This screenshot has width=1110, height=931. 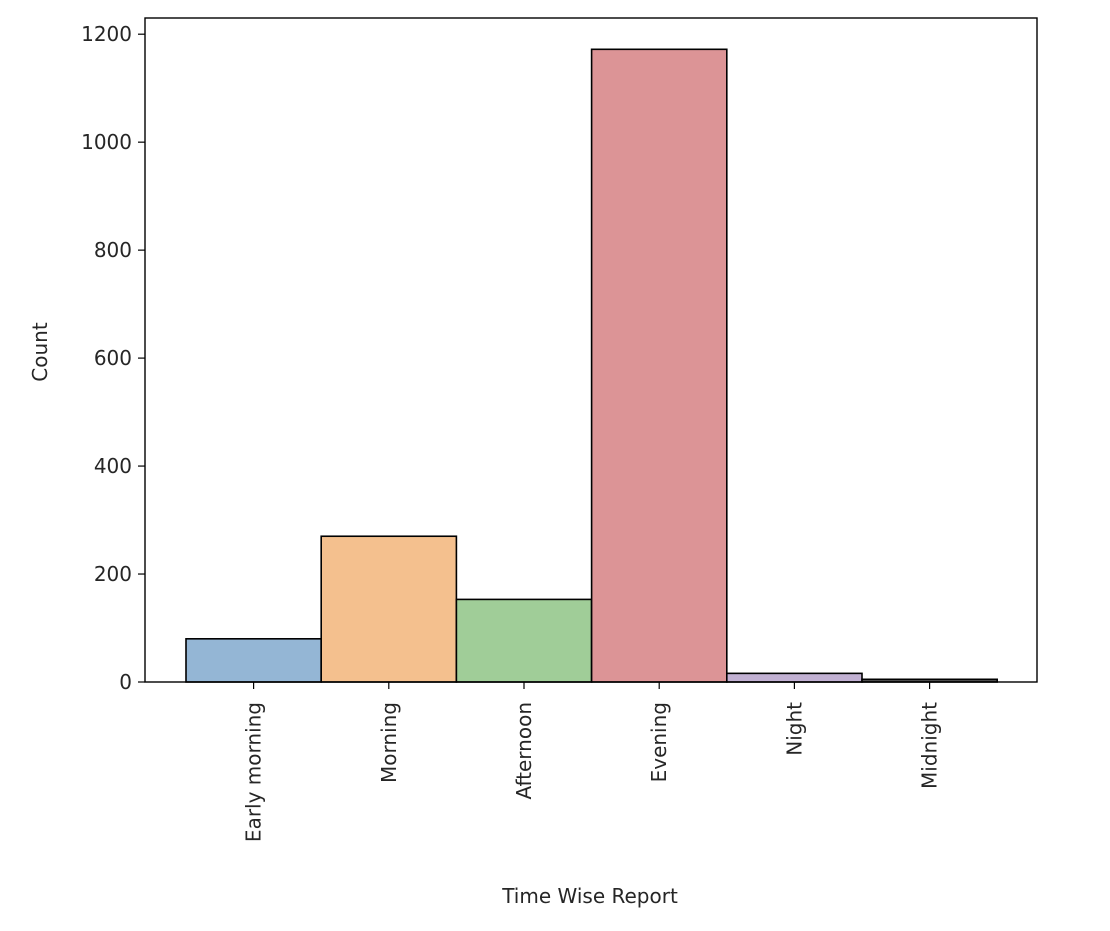 I want to click on bar-morning, so click(x=389, y=609).